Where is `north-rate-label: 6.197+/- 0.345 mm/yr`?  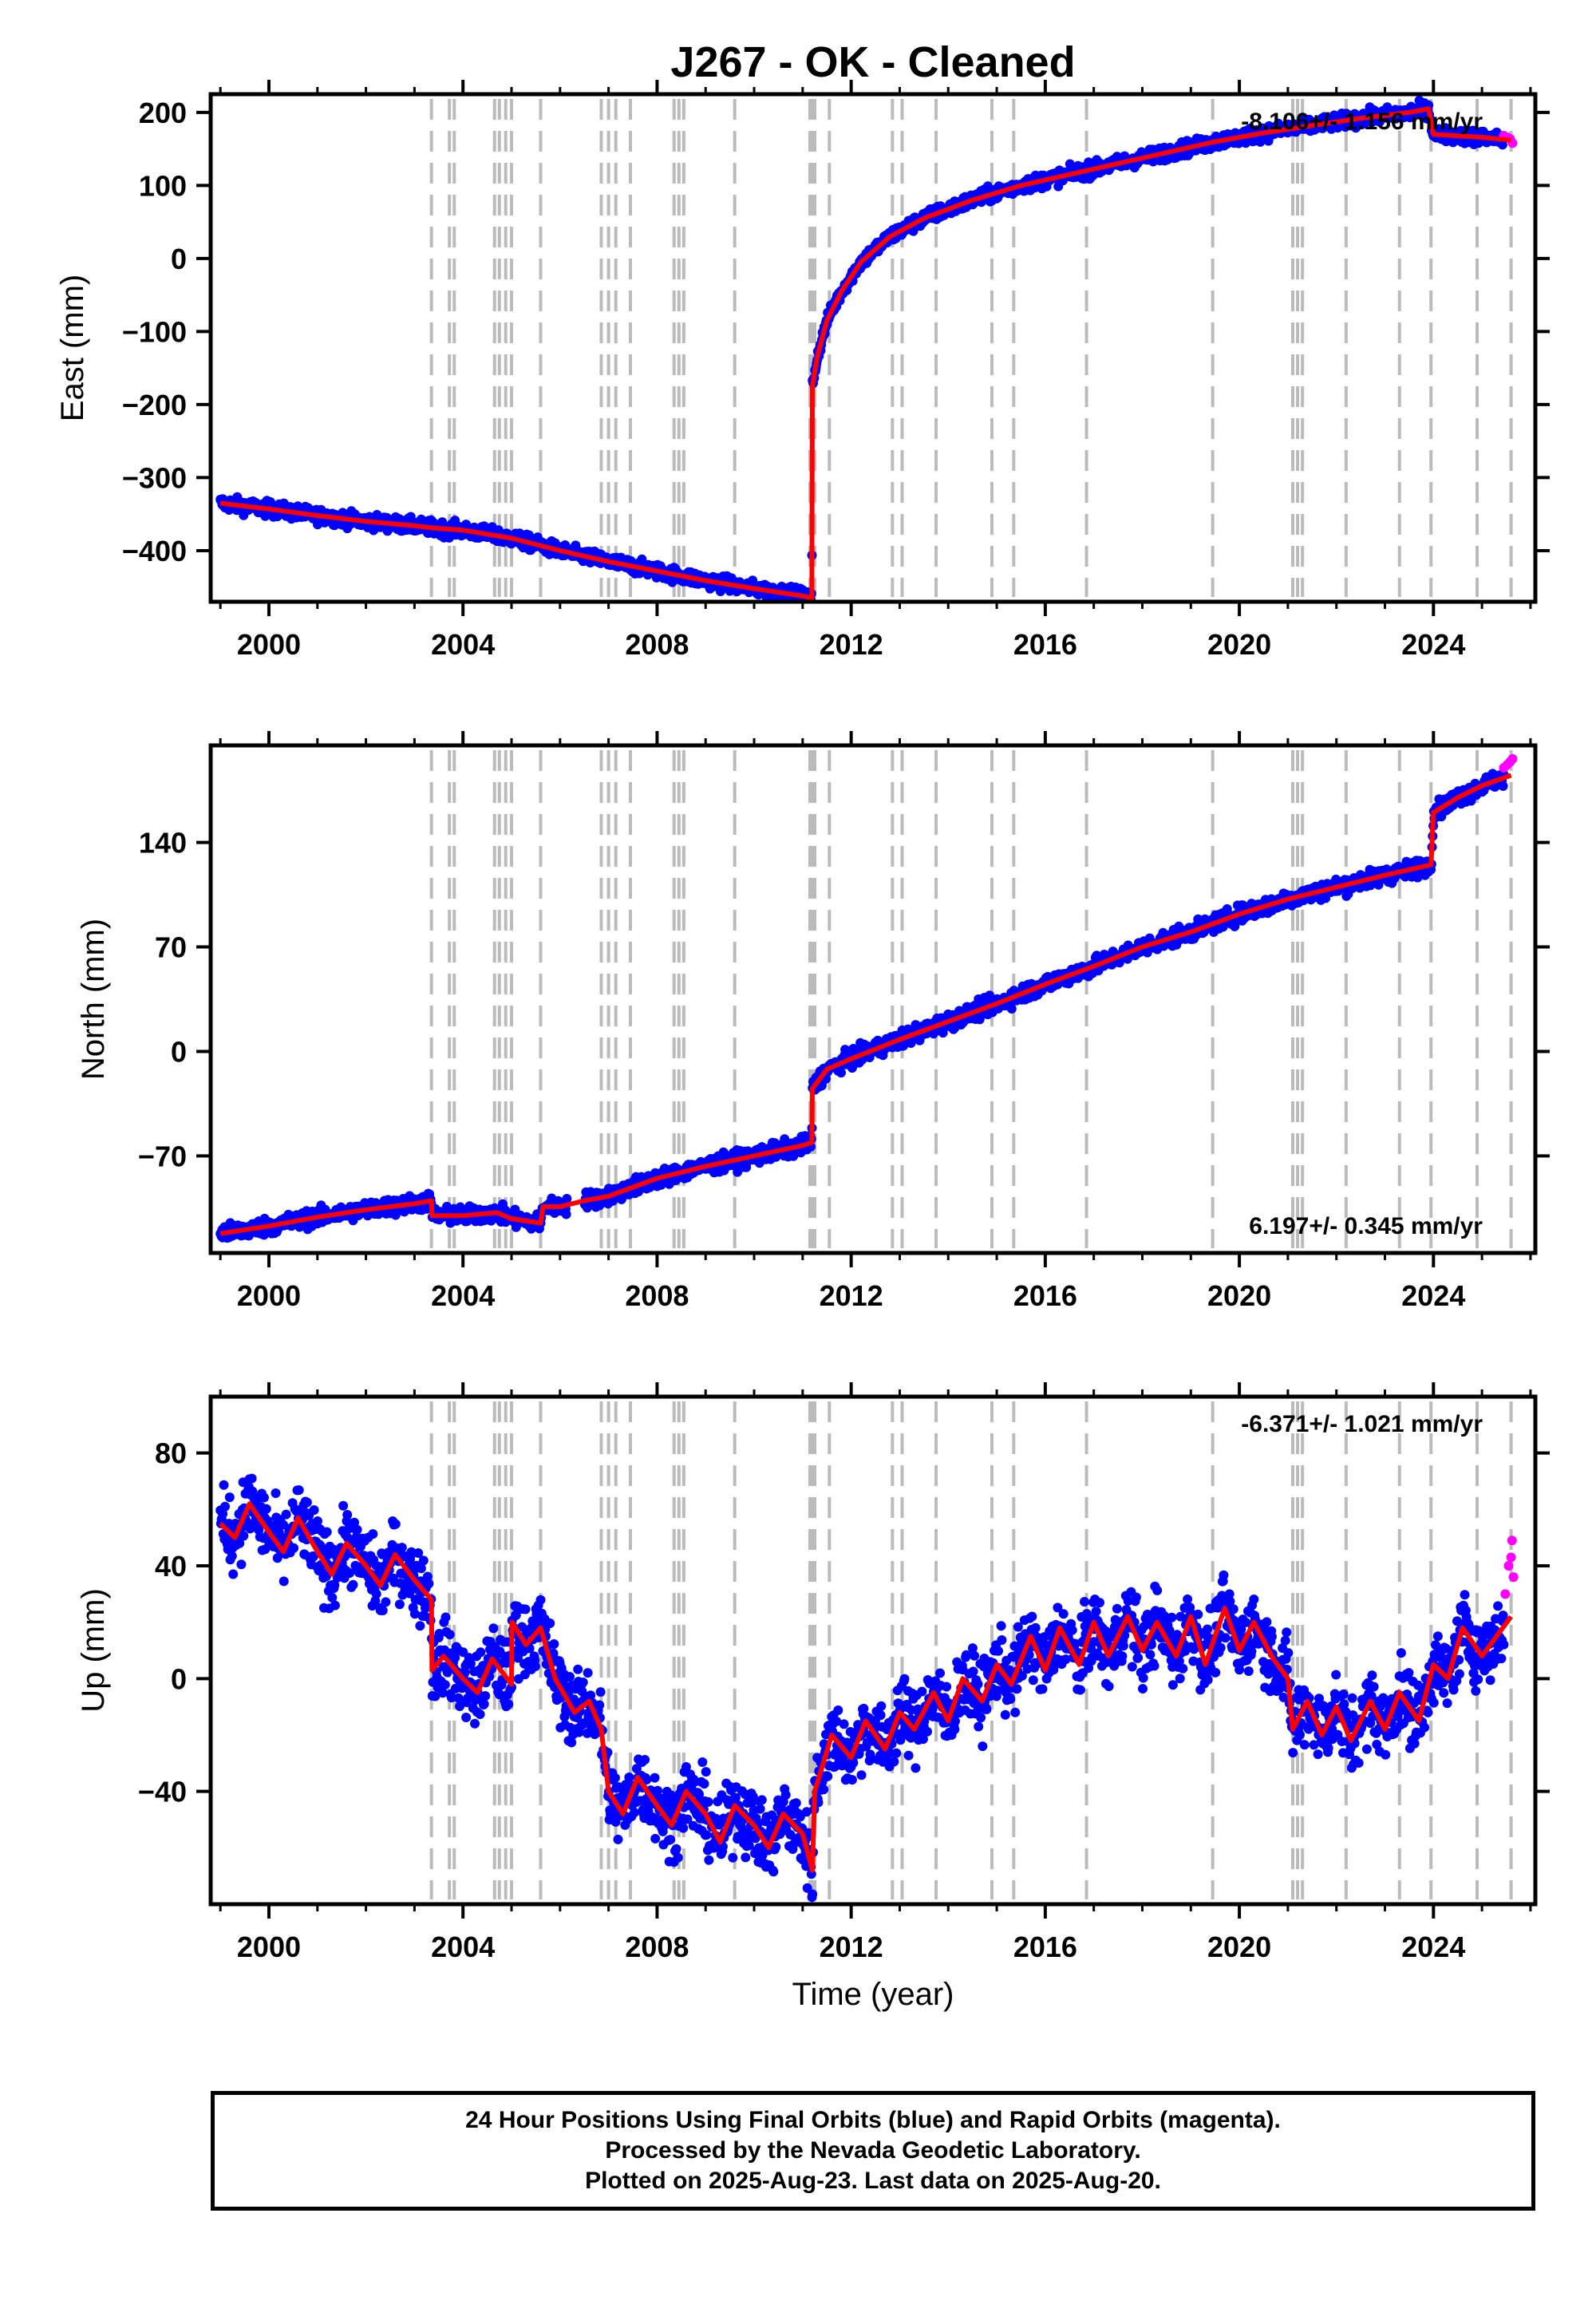
north-rate-label: 6.197+/- 0.345 mm/yr is located at coordinates (1366, 1226).